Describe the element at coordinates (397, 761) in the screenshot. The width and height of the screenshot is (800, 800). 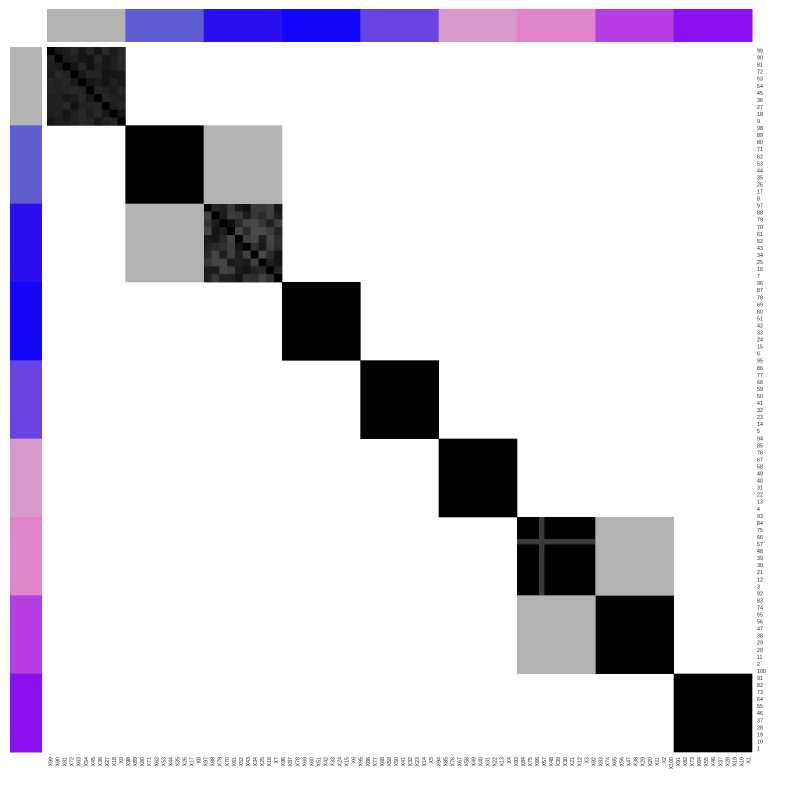
I see `column-label: X50` at that location.